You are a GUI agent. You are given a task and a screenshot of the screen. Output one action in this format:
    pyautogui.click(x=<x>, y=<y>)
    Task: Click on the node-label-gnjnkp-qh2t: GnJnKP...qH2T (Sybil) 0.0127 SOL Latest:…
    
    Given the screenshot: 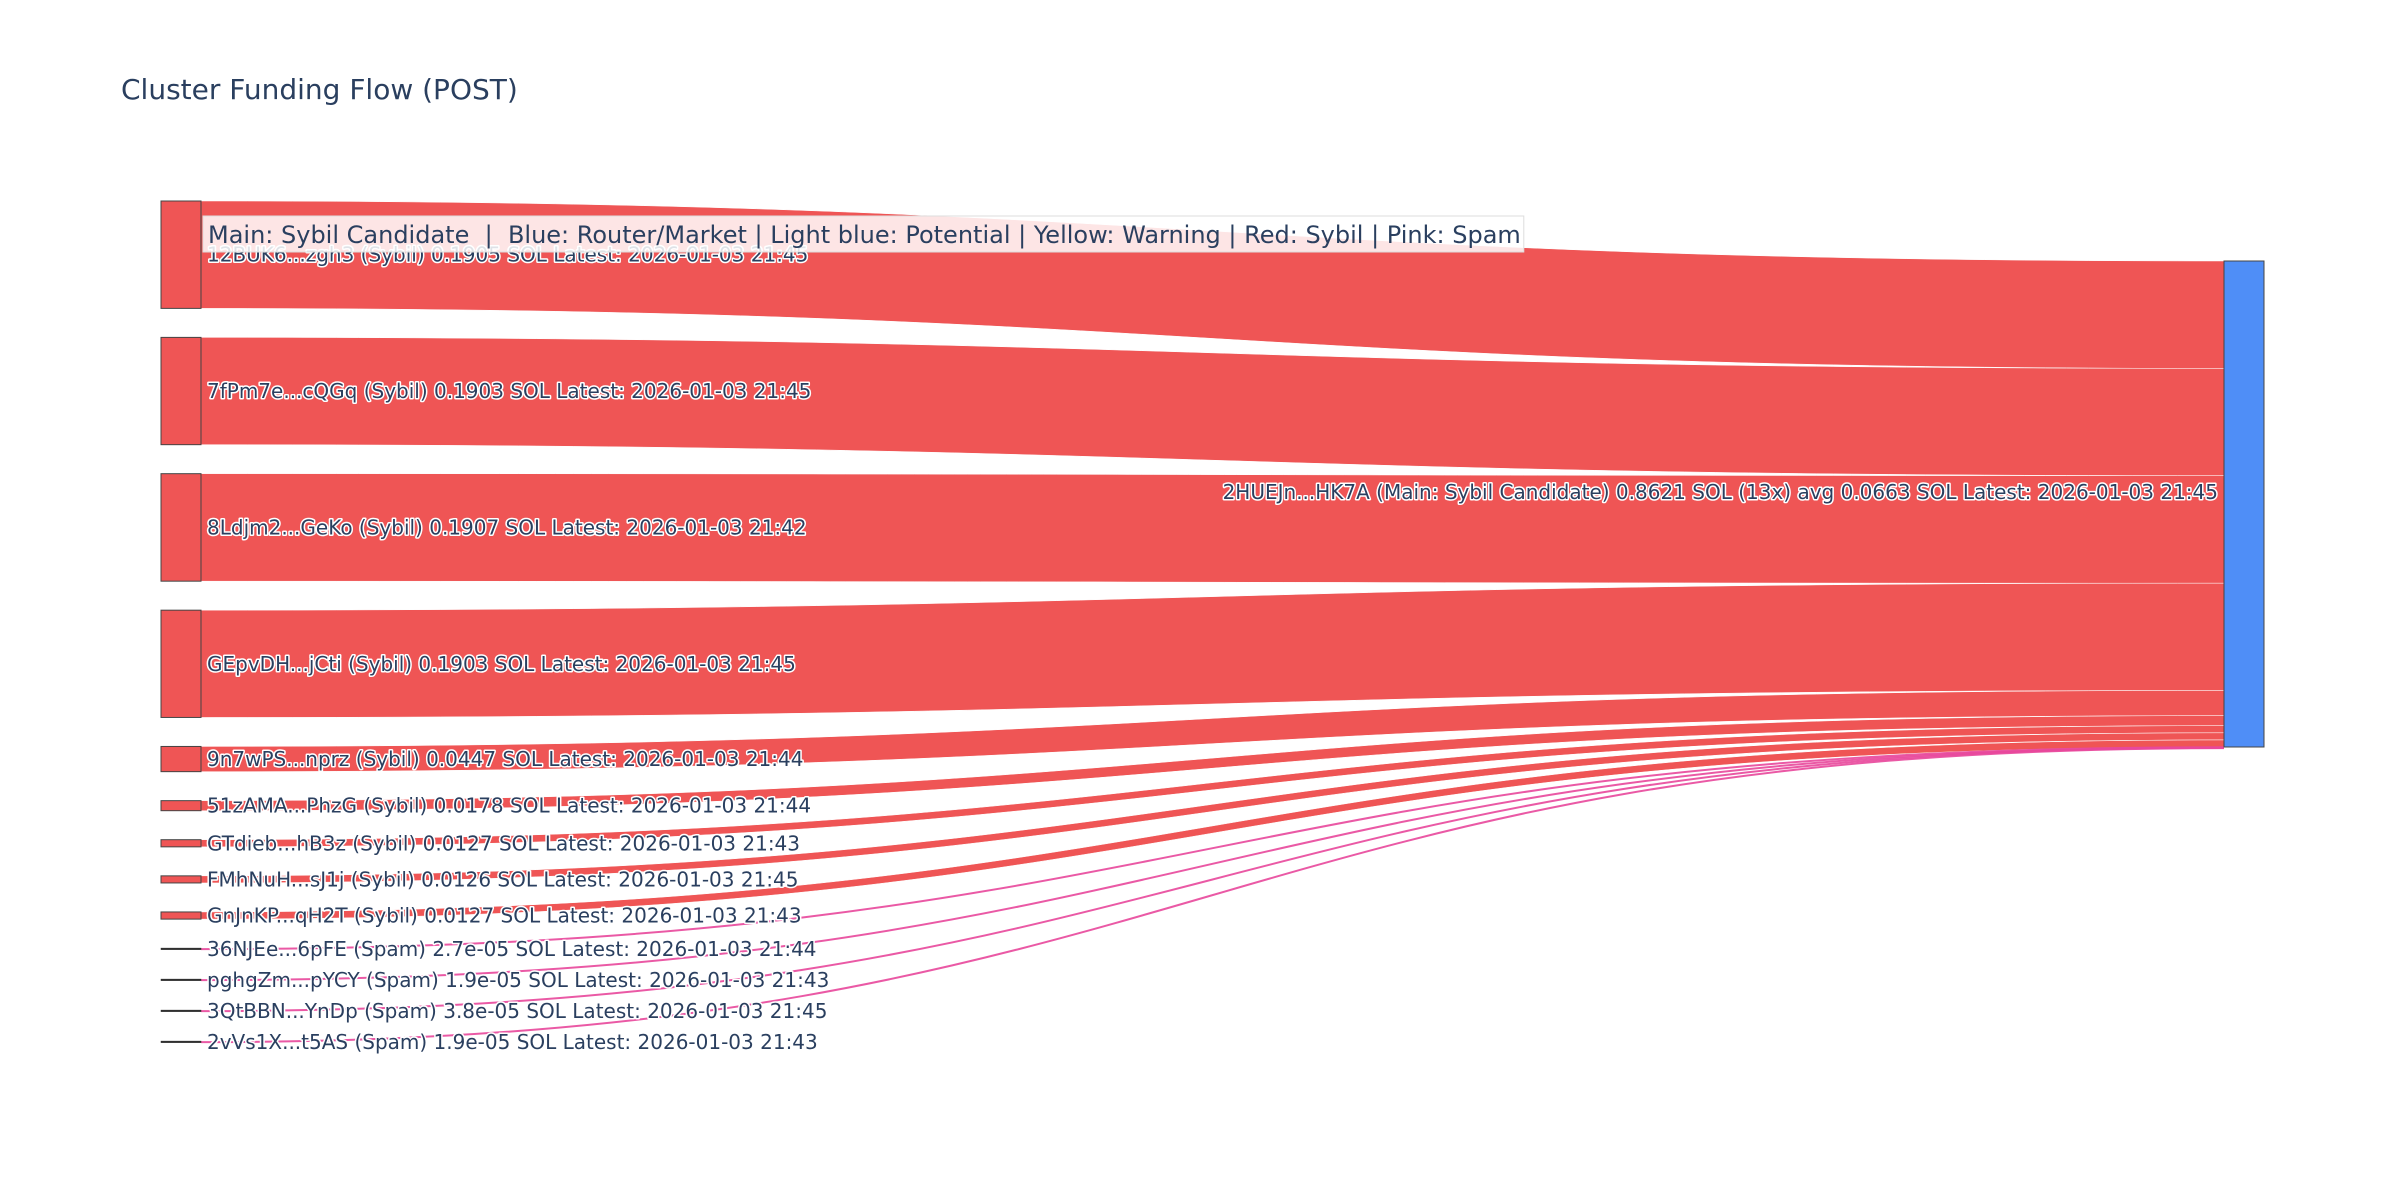 What is the action you would take?
    pyautogui.click(x=504, y=916)
    